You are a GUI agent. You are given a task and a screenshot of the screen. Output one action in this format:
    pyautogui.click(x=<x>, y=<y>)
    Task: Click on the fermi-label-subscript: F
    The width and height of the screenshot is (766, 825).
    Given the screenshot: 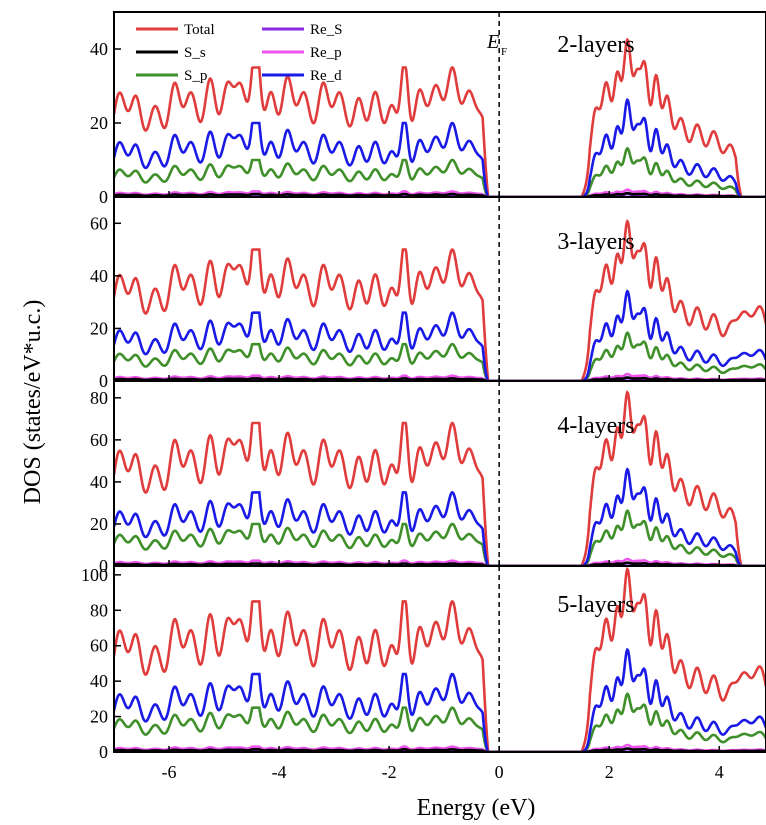 What is the action you would take?
    pyautogui.click(x=504, y=52)
    